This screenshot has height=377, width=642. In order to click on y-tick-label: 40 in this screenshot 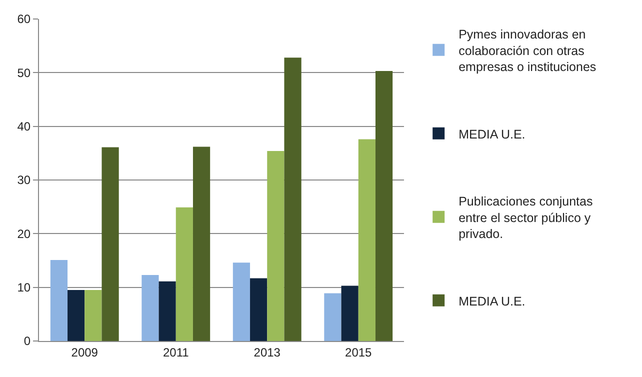, I will do `click(24, 127)`.